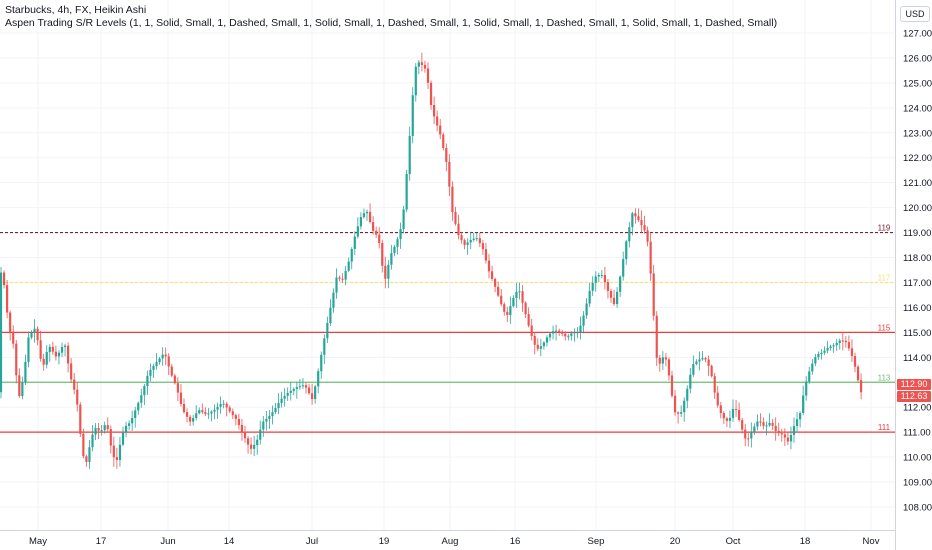 This screenshot has height=550, width=932. What do you see at coordinates (917, 433) in the screenshot?
I see `price-tick-label: 111.00` at bounding box center [917, 433].